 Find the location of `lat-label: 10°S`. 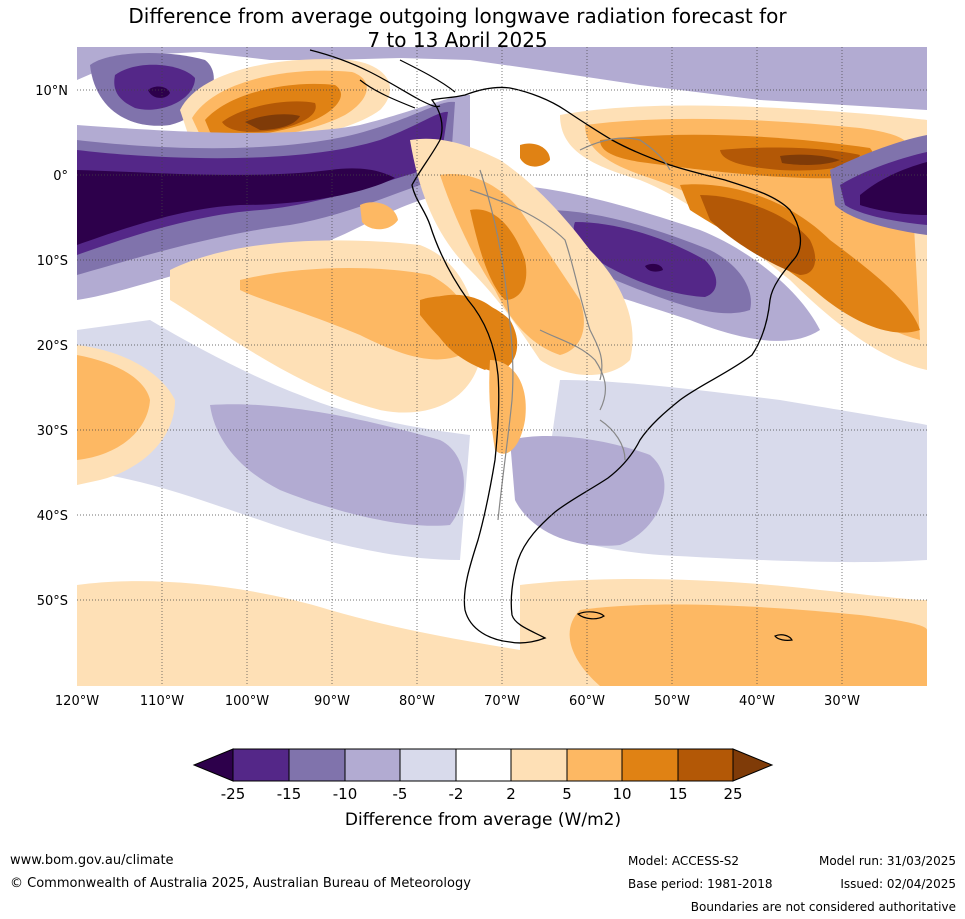

lat-label: 10°S is located at coordinates (52, 261).